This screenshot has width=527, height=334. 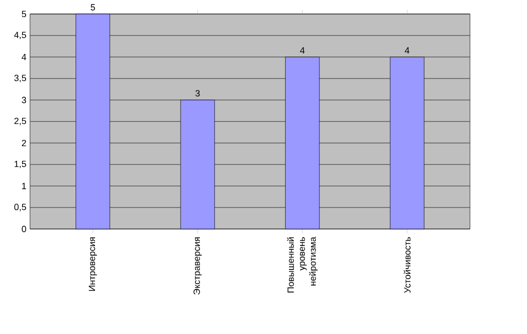 I want to click on y-tick-label: 0, so click(x=24, y=229).